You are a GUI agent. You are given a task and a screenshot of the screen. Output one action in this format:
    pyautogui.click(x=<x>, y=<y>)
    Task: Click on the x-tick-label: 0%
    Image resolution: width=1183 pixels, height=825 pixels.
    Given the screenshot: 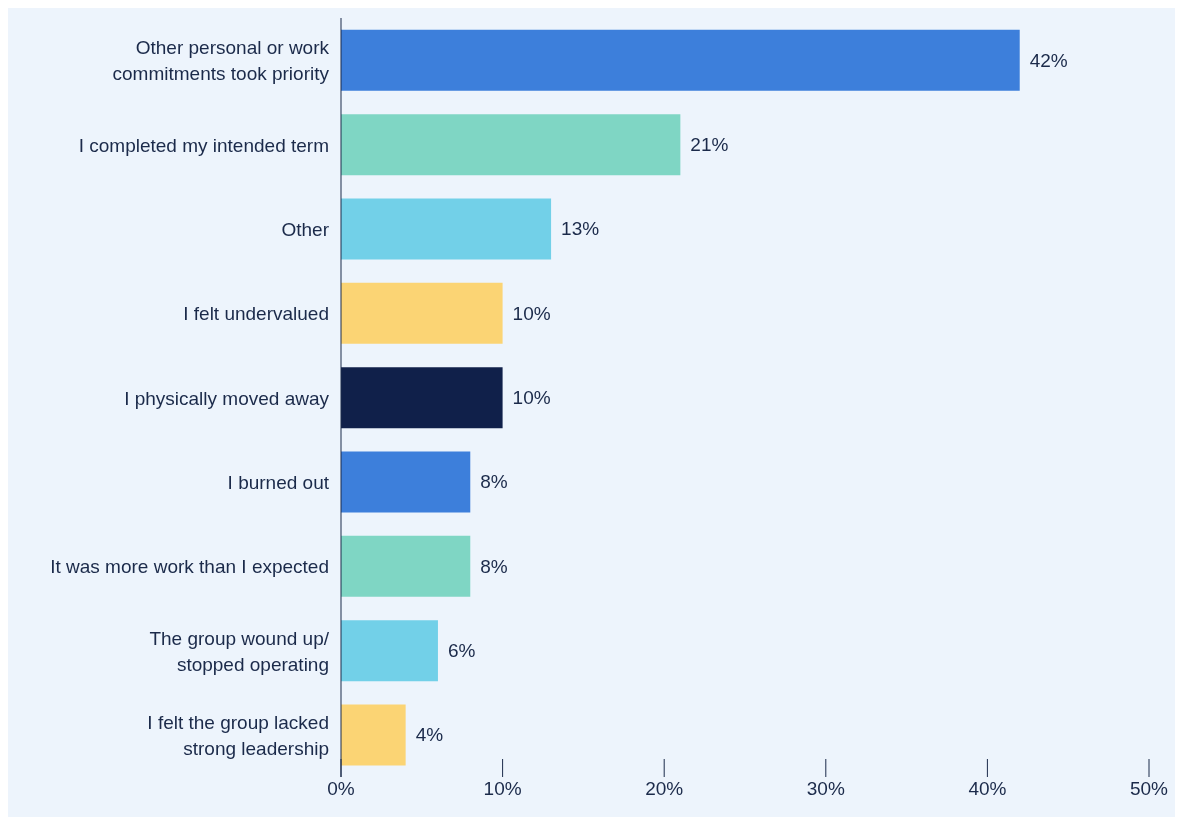 What is the action you would take?
    pyautogui.click(x=341, y=788)
    